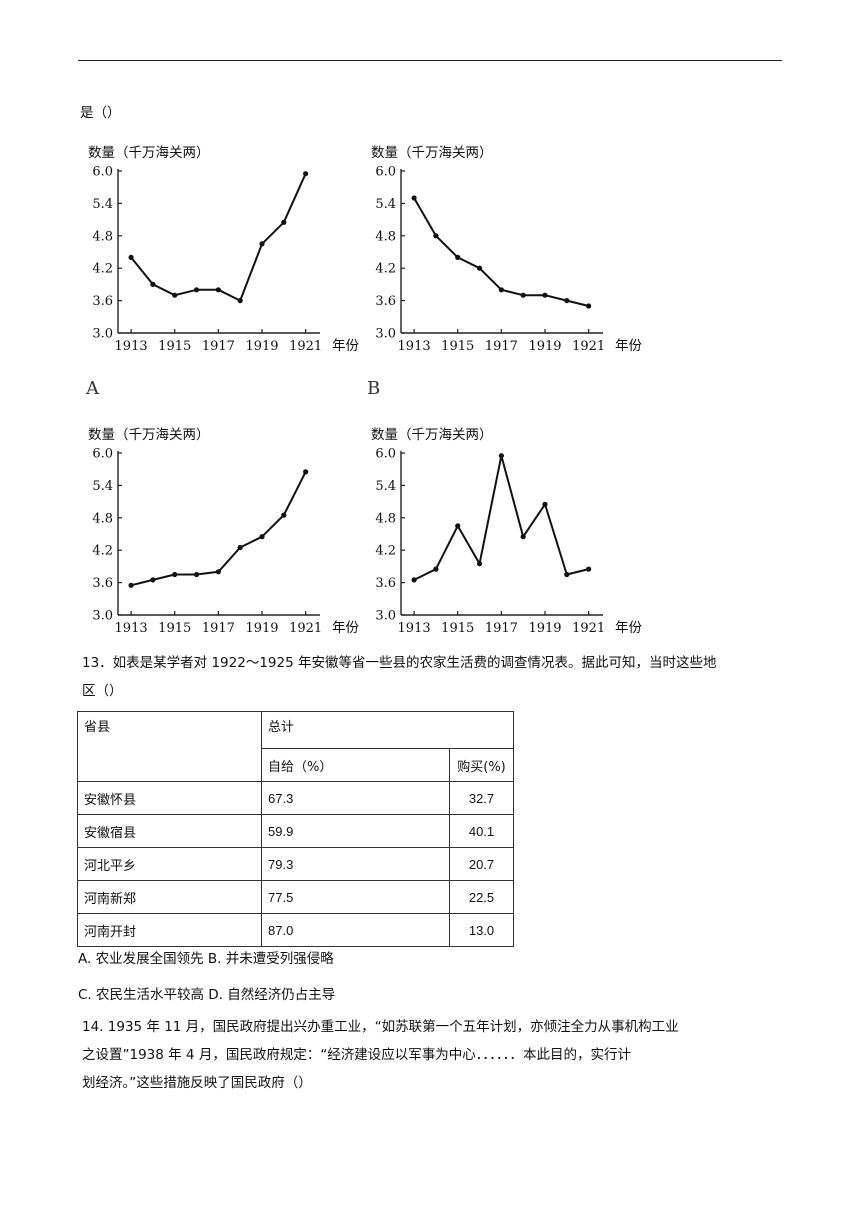  Describe the element at coordinates (169, 831) in the screenshot. I see `cell-name: 安徽宿县` at that location.